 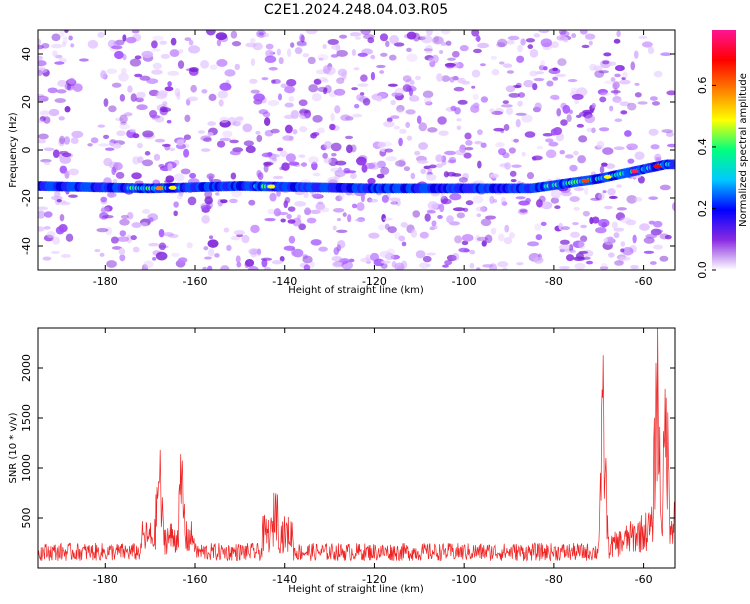 What do you see at coordinates (284, 281) in the screenshot?
I see `spectrogram-x-tick-label: -140` at bounding box center [284, 281].